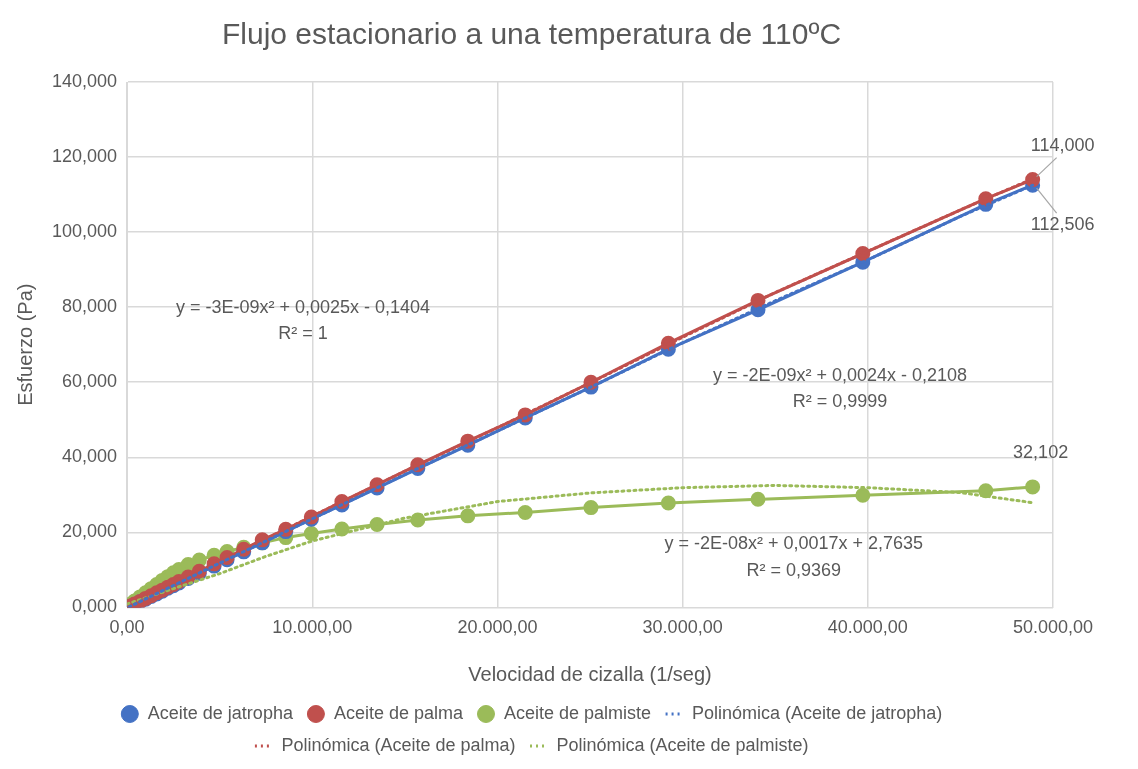 The image size is (1138, 769). I want to click on y-tick-label: 140,000, so click(84, 80).